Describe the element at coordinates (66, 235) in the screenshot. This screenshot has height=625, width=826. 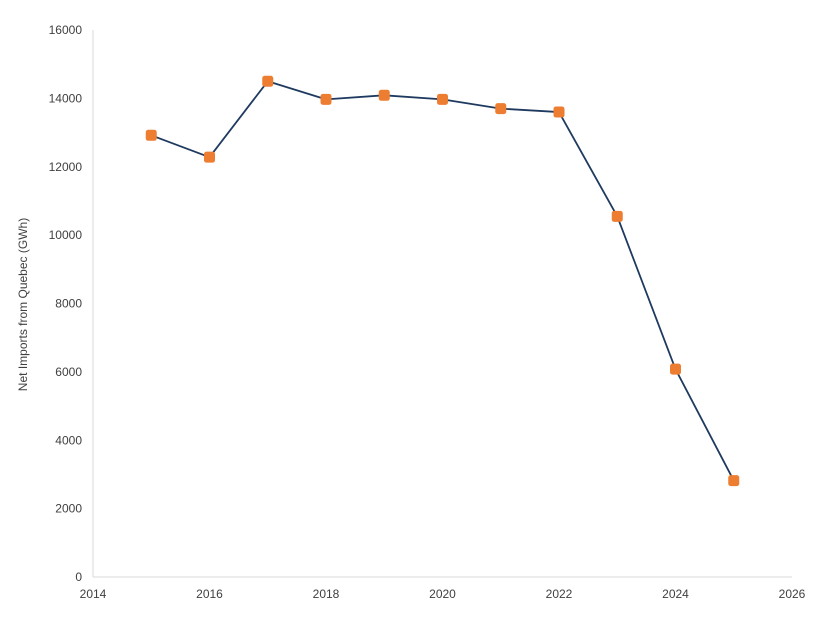
I see `y-tick-label: 10000` at that location.